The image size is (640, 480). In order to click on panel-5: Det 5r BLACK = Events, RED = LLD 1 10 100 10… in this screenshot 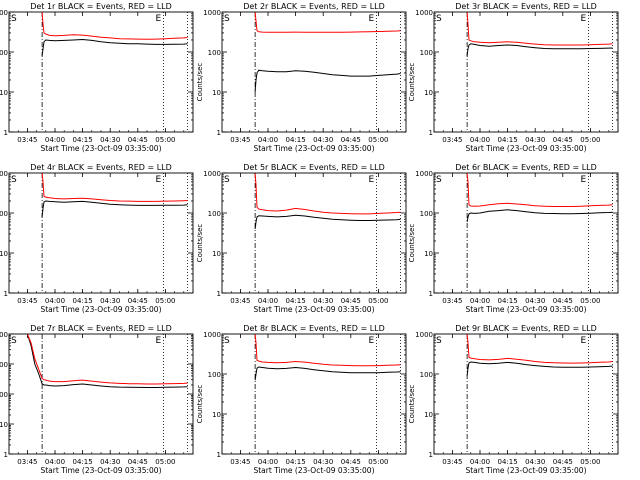, I will do `click(301, 238)`.